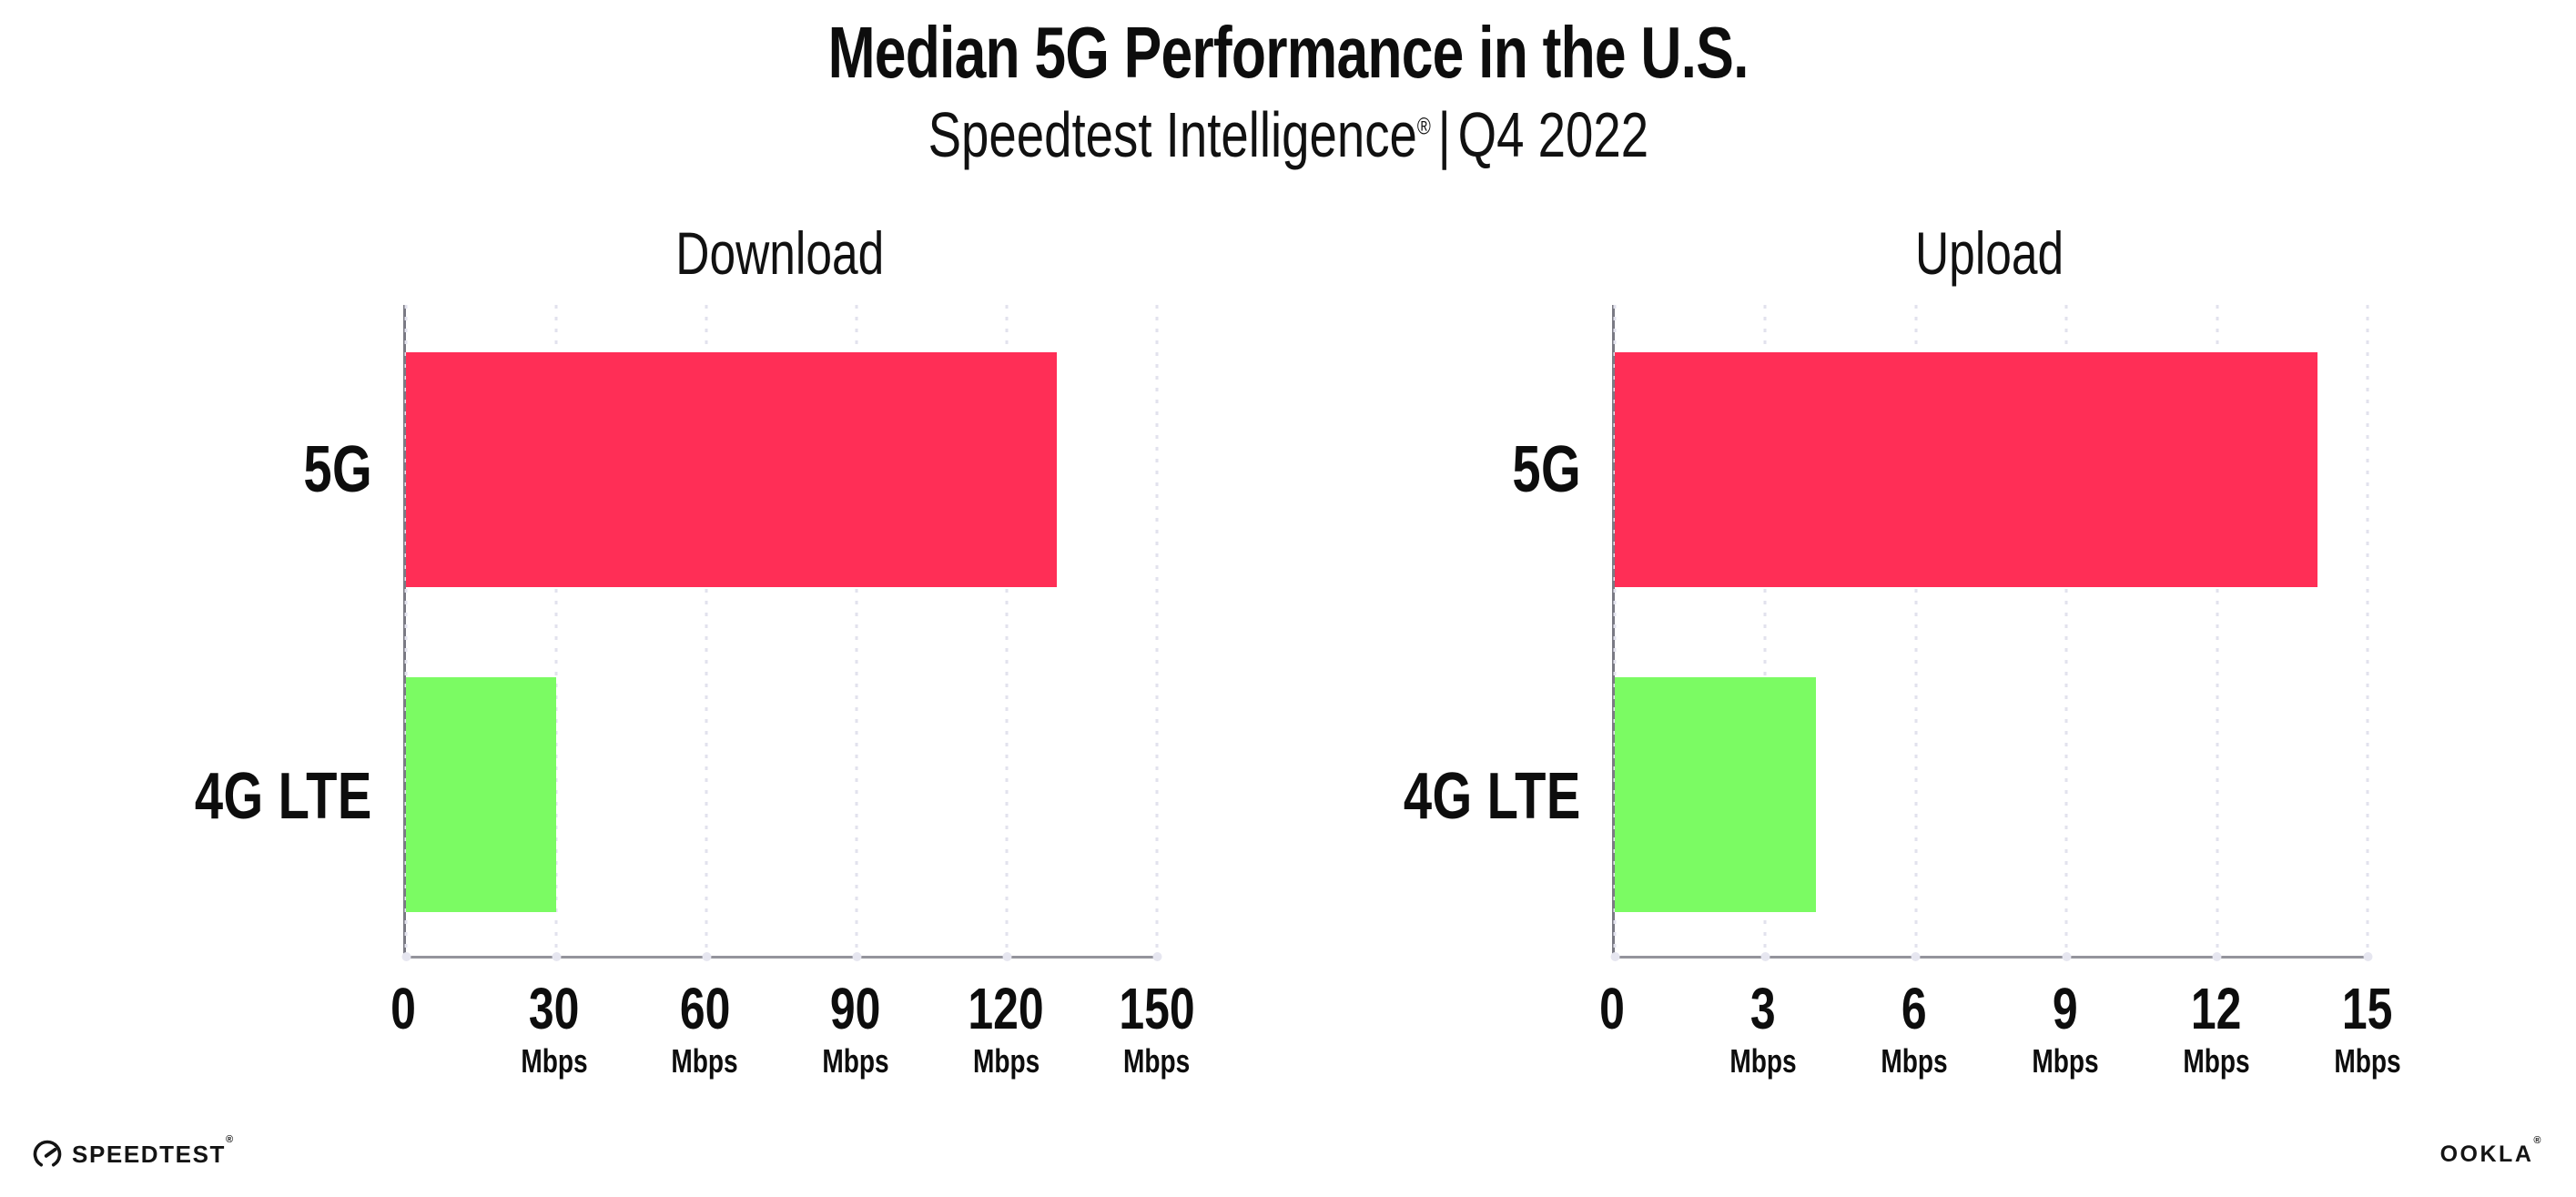  I want to click on speedtest-trademark-icon: ®, so click(230, 1139).